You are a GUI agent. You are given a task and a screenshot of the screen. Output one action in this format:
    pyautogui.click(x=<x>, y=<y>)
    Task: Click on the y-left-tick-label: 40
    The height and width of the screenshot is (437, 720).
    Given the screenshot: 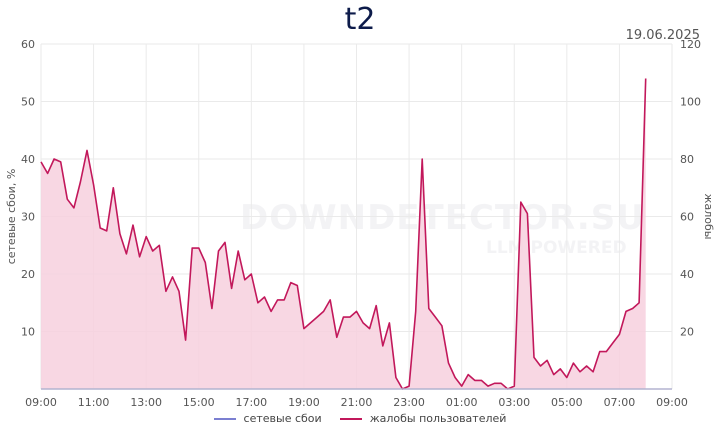 What is the action you would take?
    pyautogui.click(x=28, y=159)
    